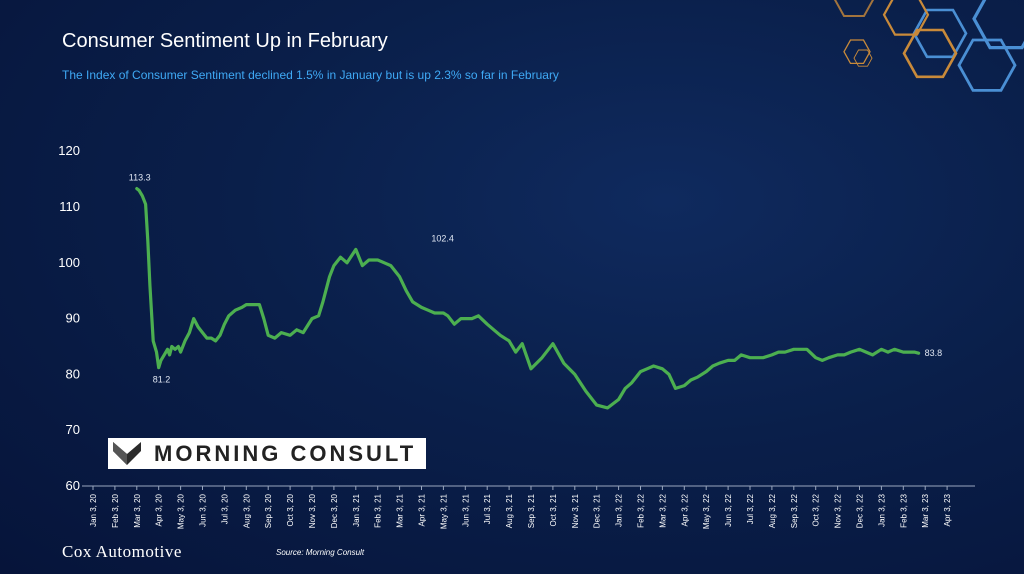 The image size is (1024, 574). I want to click on x-tick-label: Sep 3, 22, so click(794, 510).